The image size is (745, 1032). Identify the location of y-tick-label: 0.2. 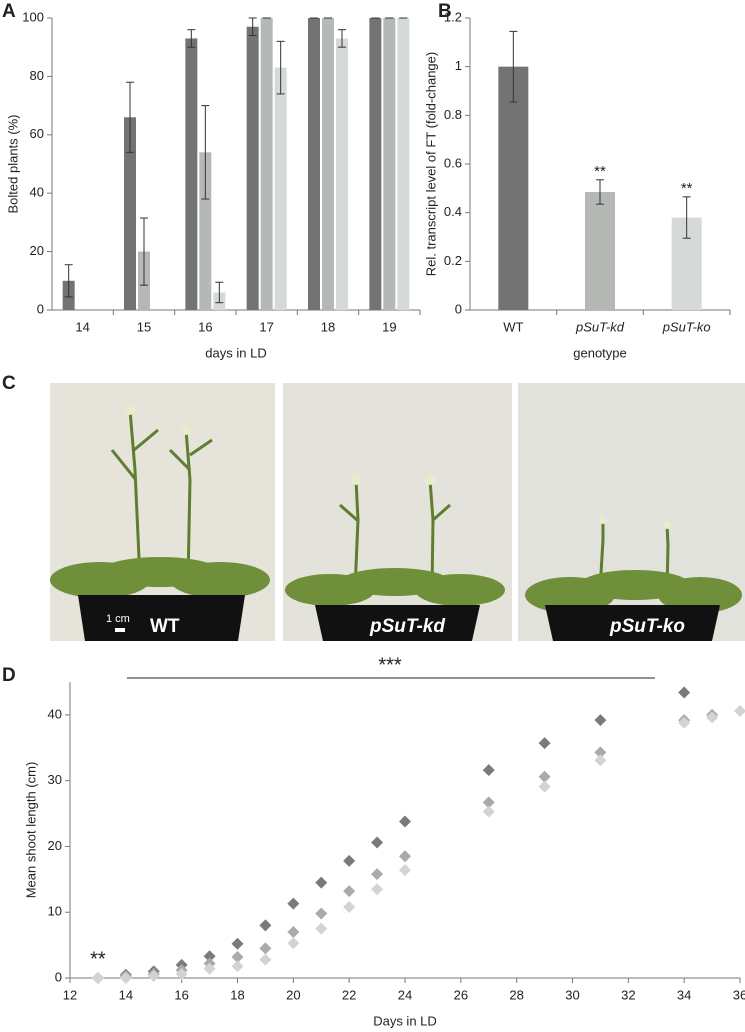
(453, 260).